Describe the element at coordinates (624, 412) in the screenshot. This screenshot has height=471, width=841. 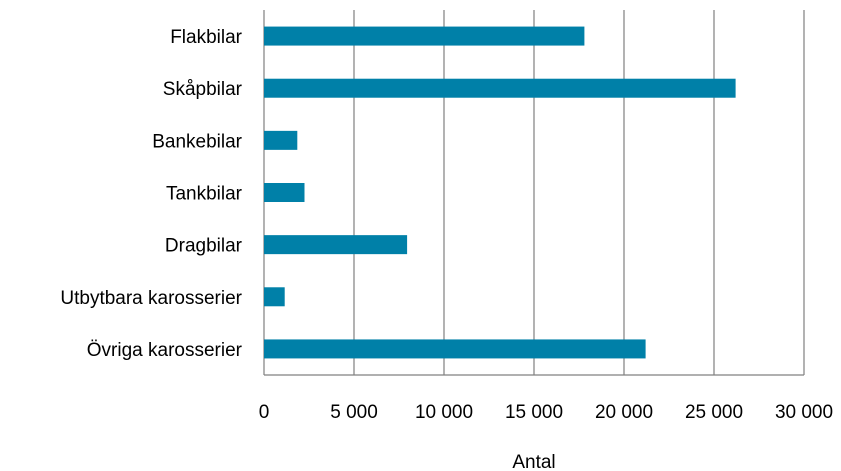
I see `x-tick-label: 20 000` at that location.